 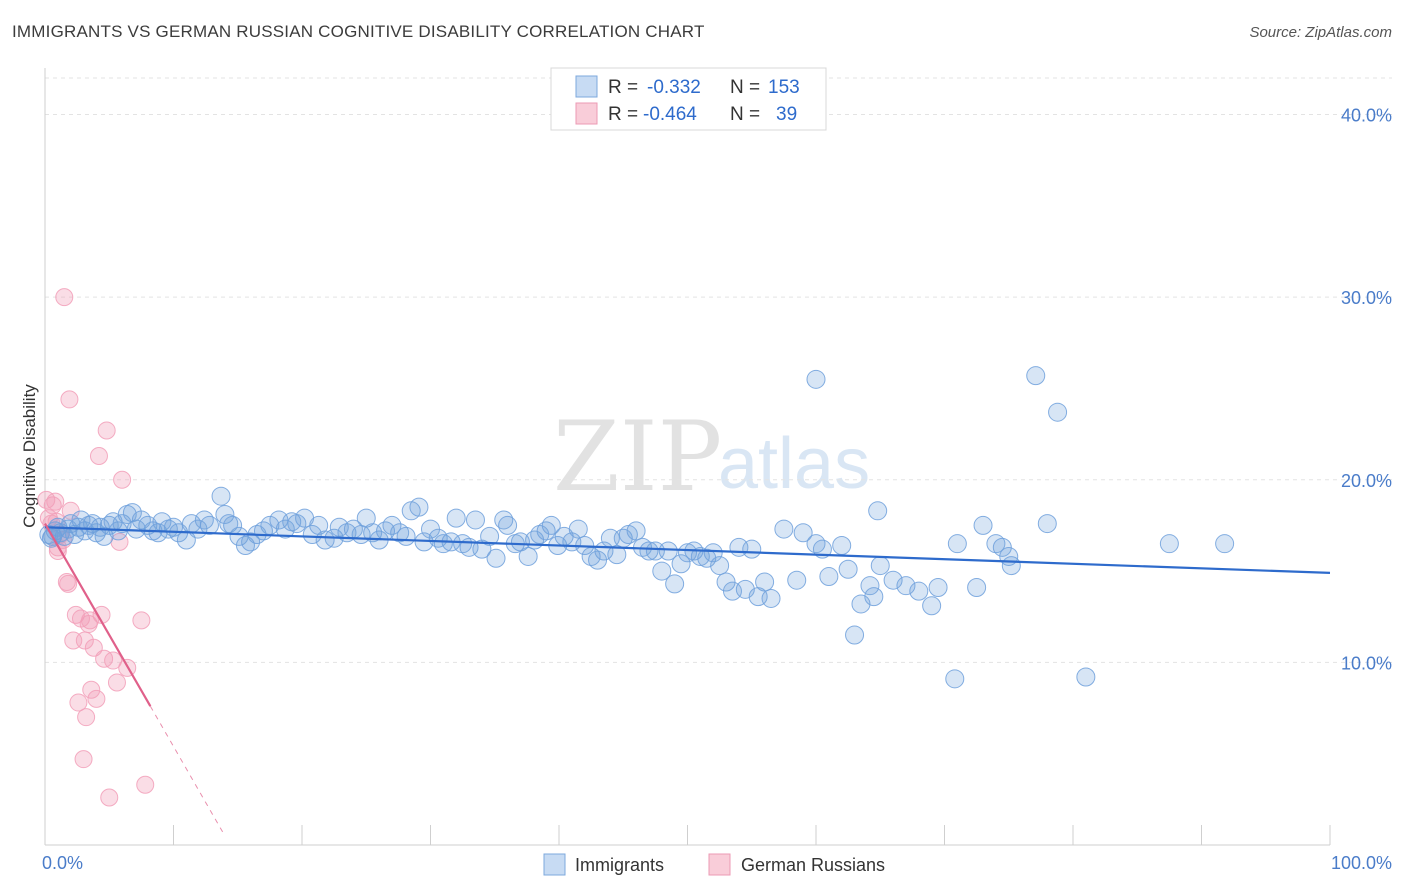 I want to click on y-tick-label: 10.0%, so click(x=1366, y=663).